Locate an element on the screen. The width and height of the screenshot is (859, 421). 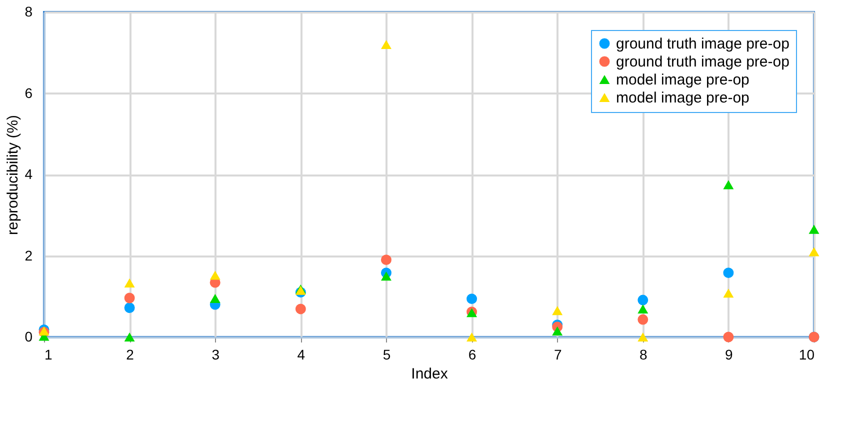
x-tick-label: 5 is located at coordinates (386, 354).